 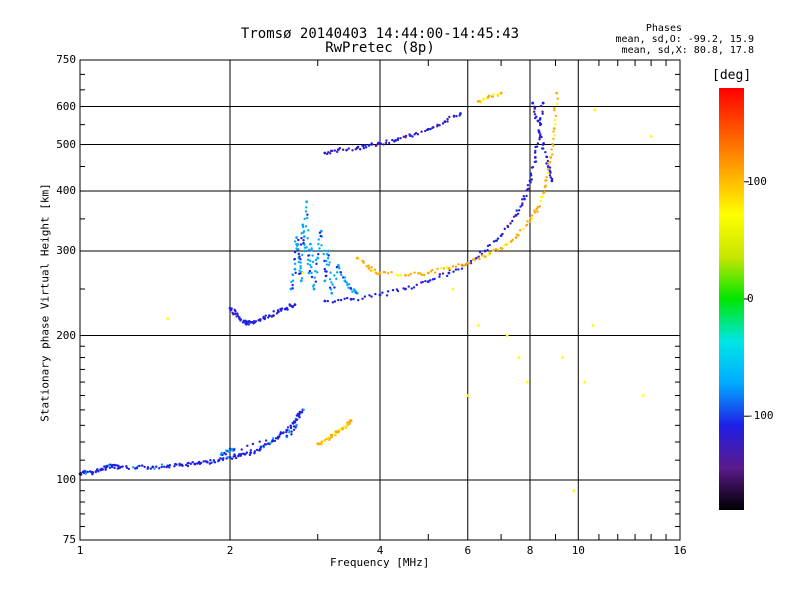 I want to click on colorbar-tick-label: 100, so click(x=757, y=181).